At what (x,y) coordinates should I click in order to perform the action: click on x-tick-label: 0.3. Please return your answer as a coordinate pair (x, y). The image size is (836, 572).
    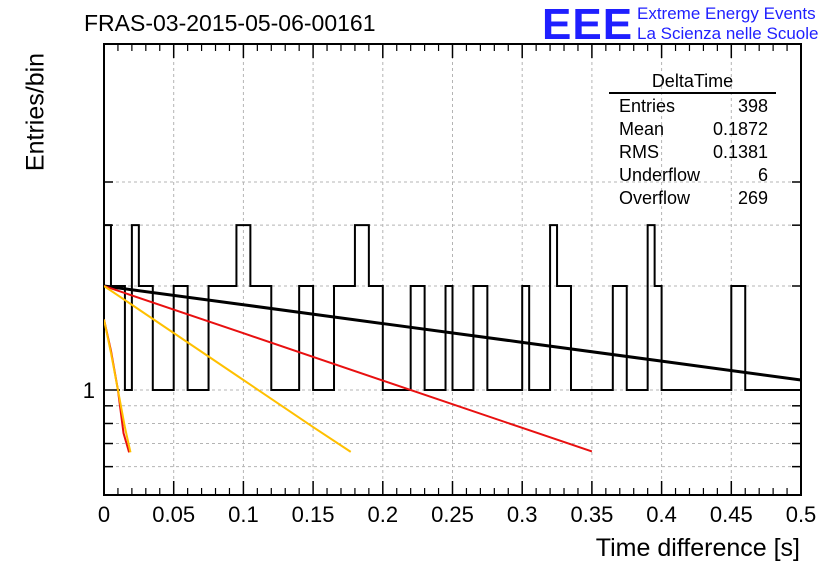
    Looking at the image, I should click on (522, 514).